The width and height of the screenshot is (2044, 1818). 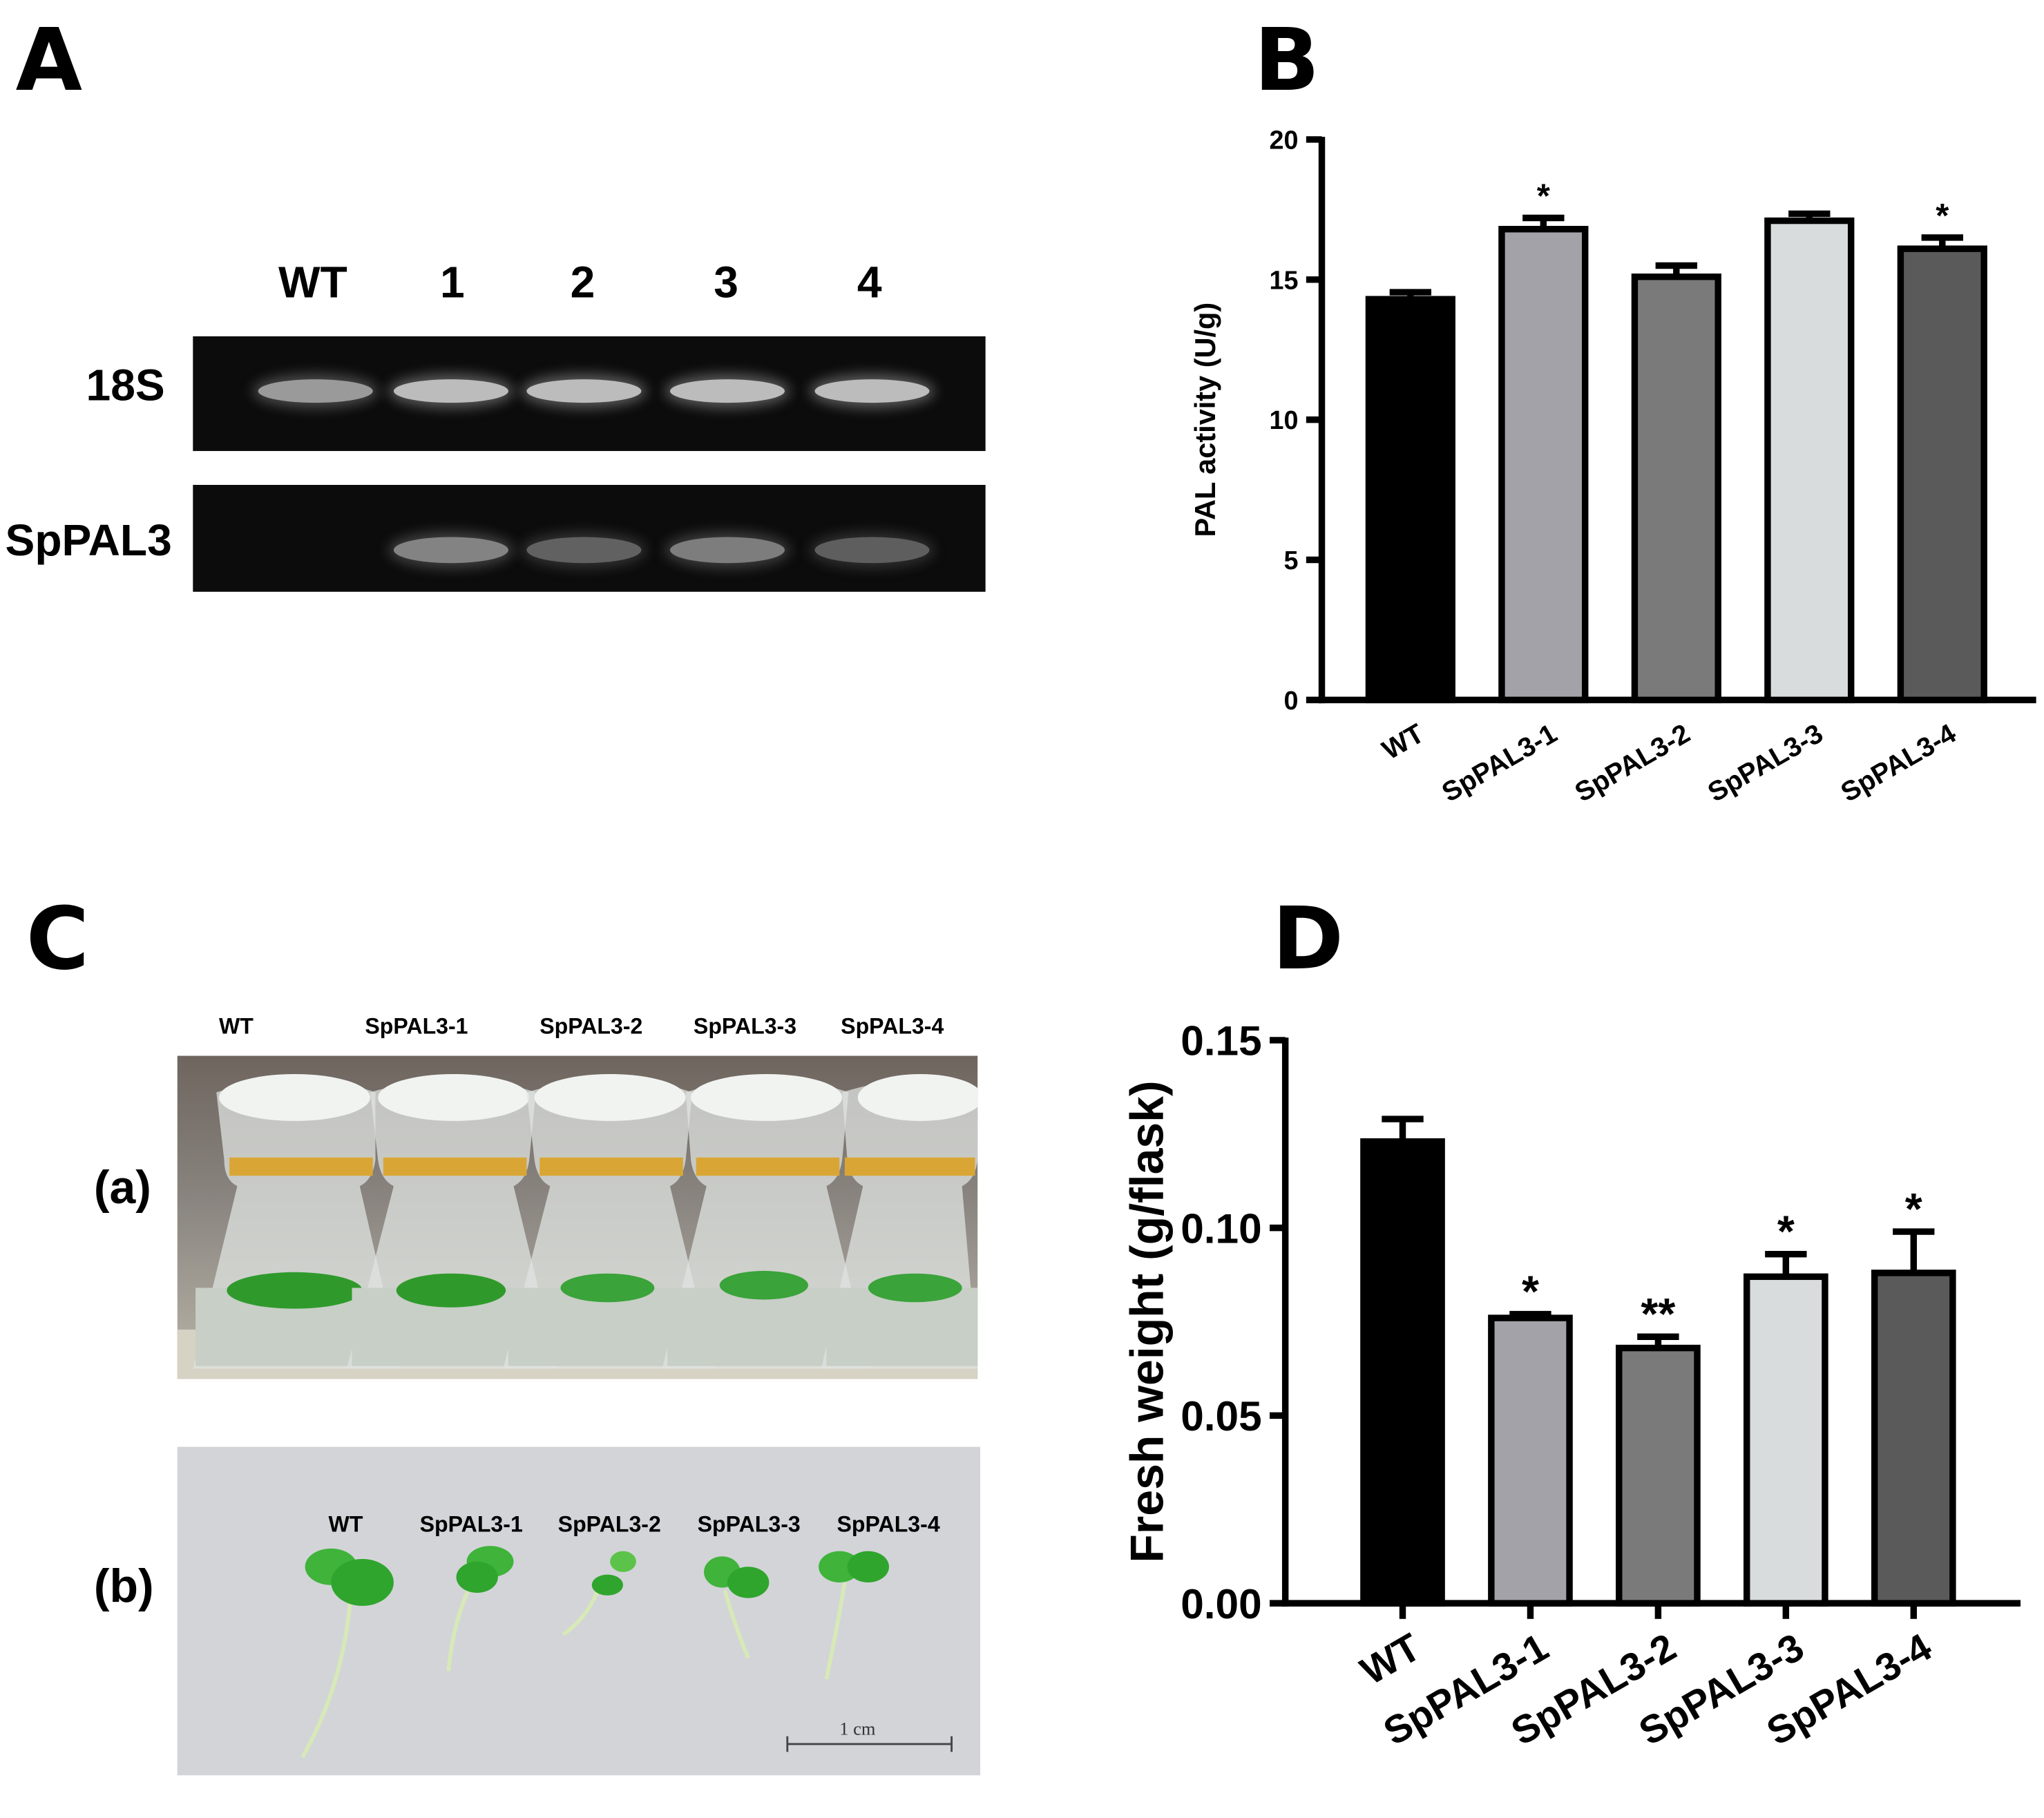 I want to click on sub-label-b: (b), so click(x=123, y=1585).